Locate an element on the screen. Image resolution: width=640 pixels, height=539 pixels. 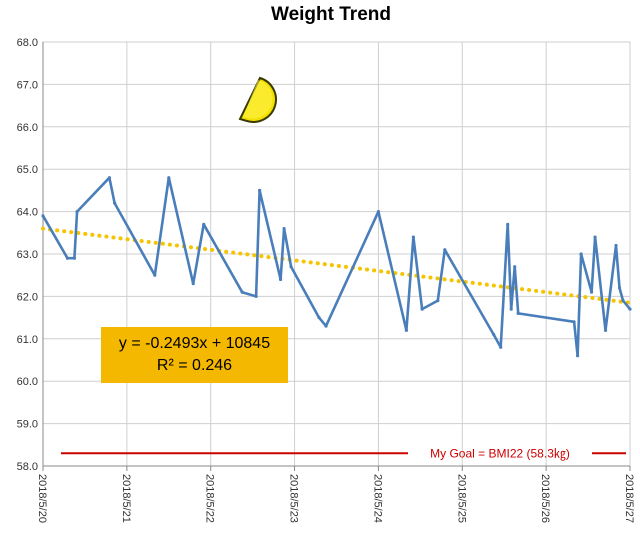
trendline-r-squared: R² = 0.246 is located at coordinates (194, 365).